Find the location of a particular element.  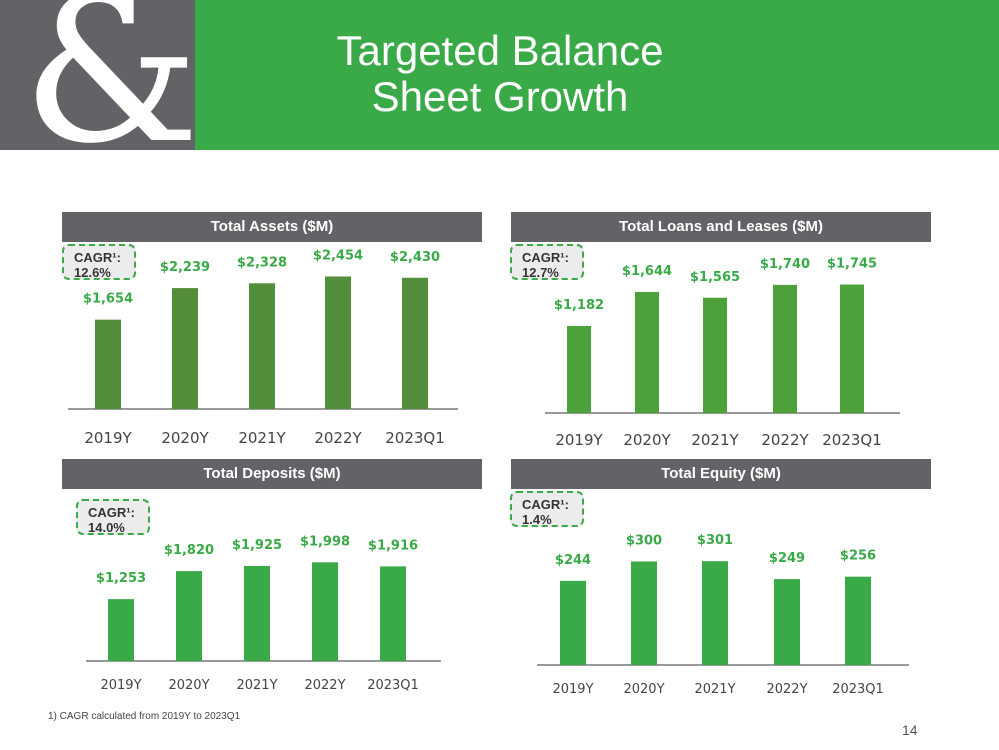

equity-chart-title: Total Equity ($M) is located at coordinates (721, 474).